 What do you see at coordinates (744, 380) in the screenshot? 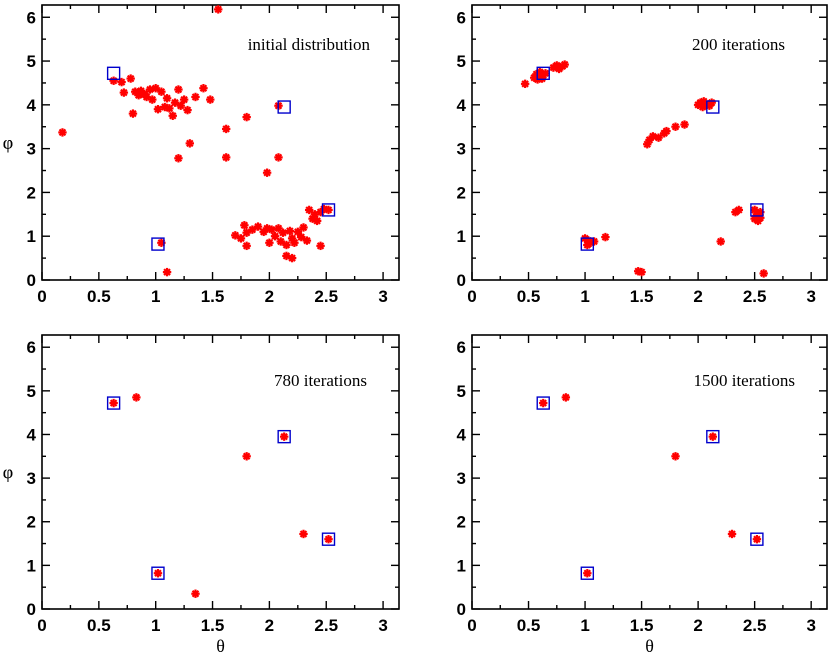
I see `panel-title: 1500 iterations` at bounding box center [744, 380].